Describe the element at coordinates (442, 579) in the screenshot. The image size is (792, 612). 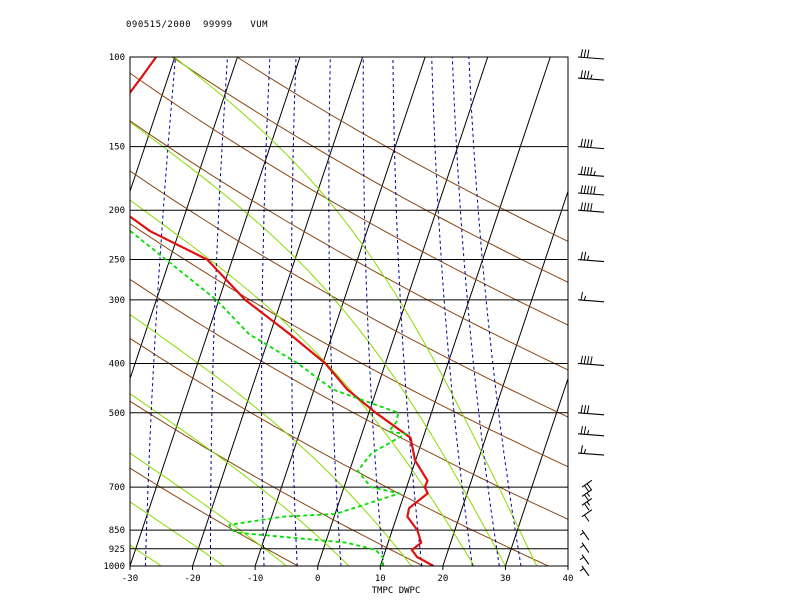
I see `x-tick-label: 20` at that location.